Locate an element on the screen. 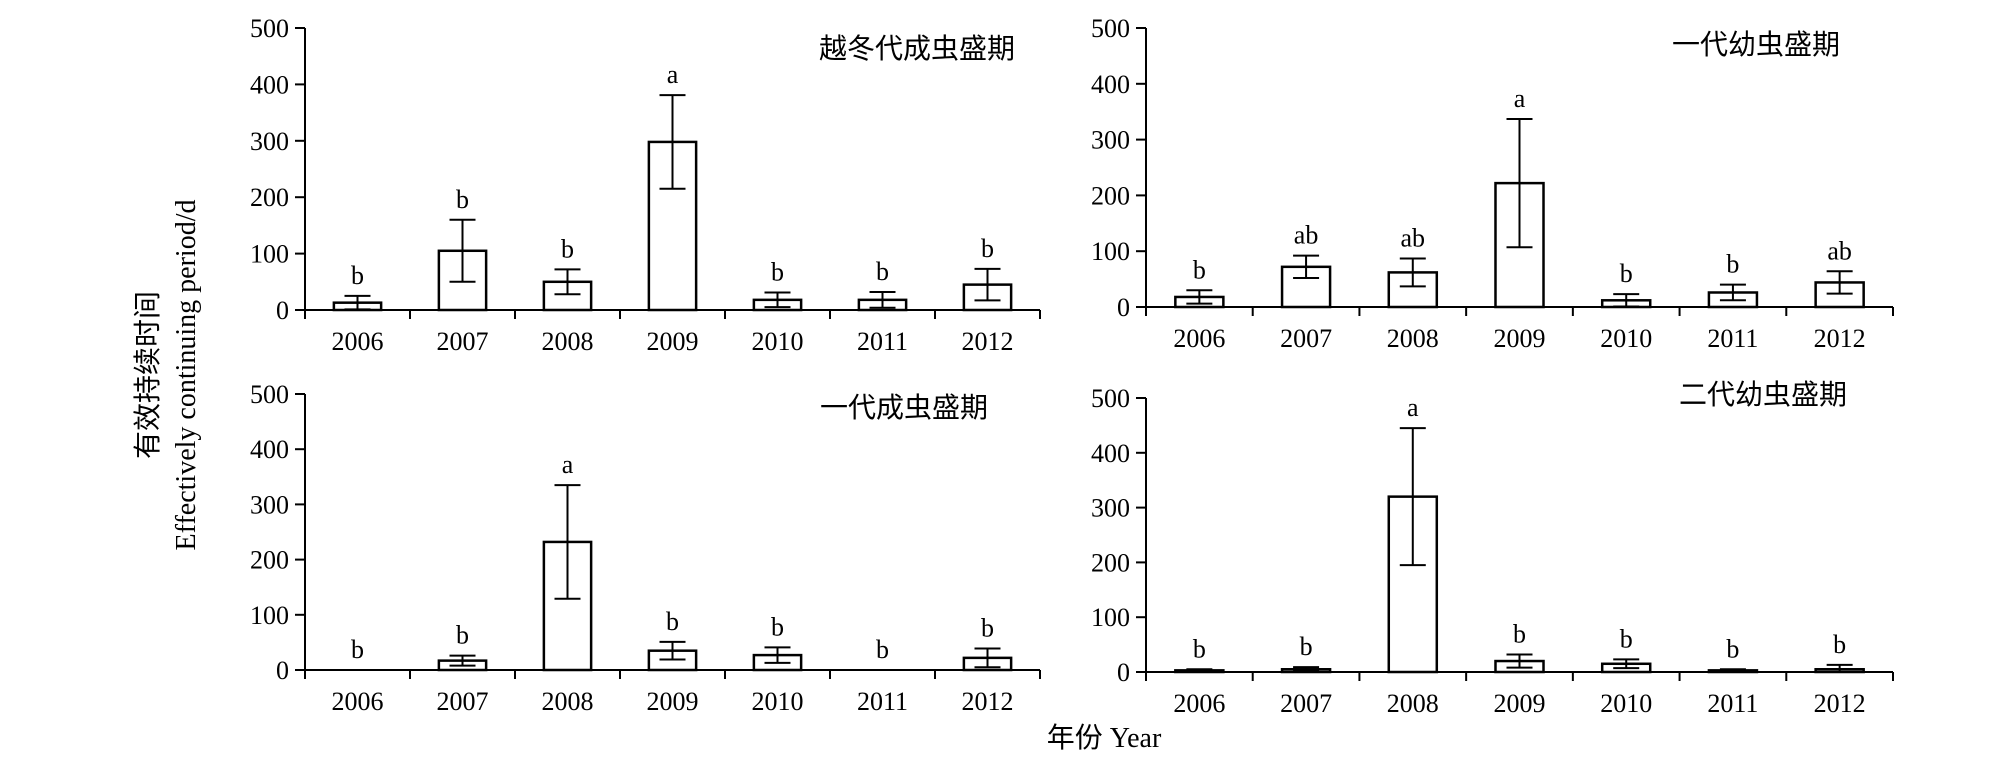 This screenshot has width=2008, height=768. y-axis-title-english: Effectively continuing period/d is located at coordinates (186, 375).